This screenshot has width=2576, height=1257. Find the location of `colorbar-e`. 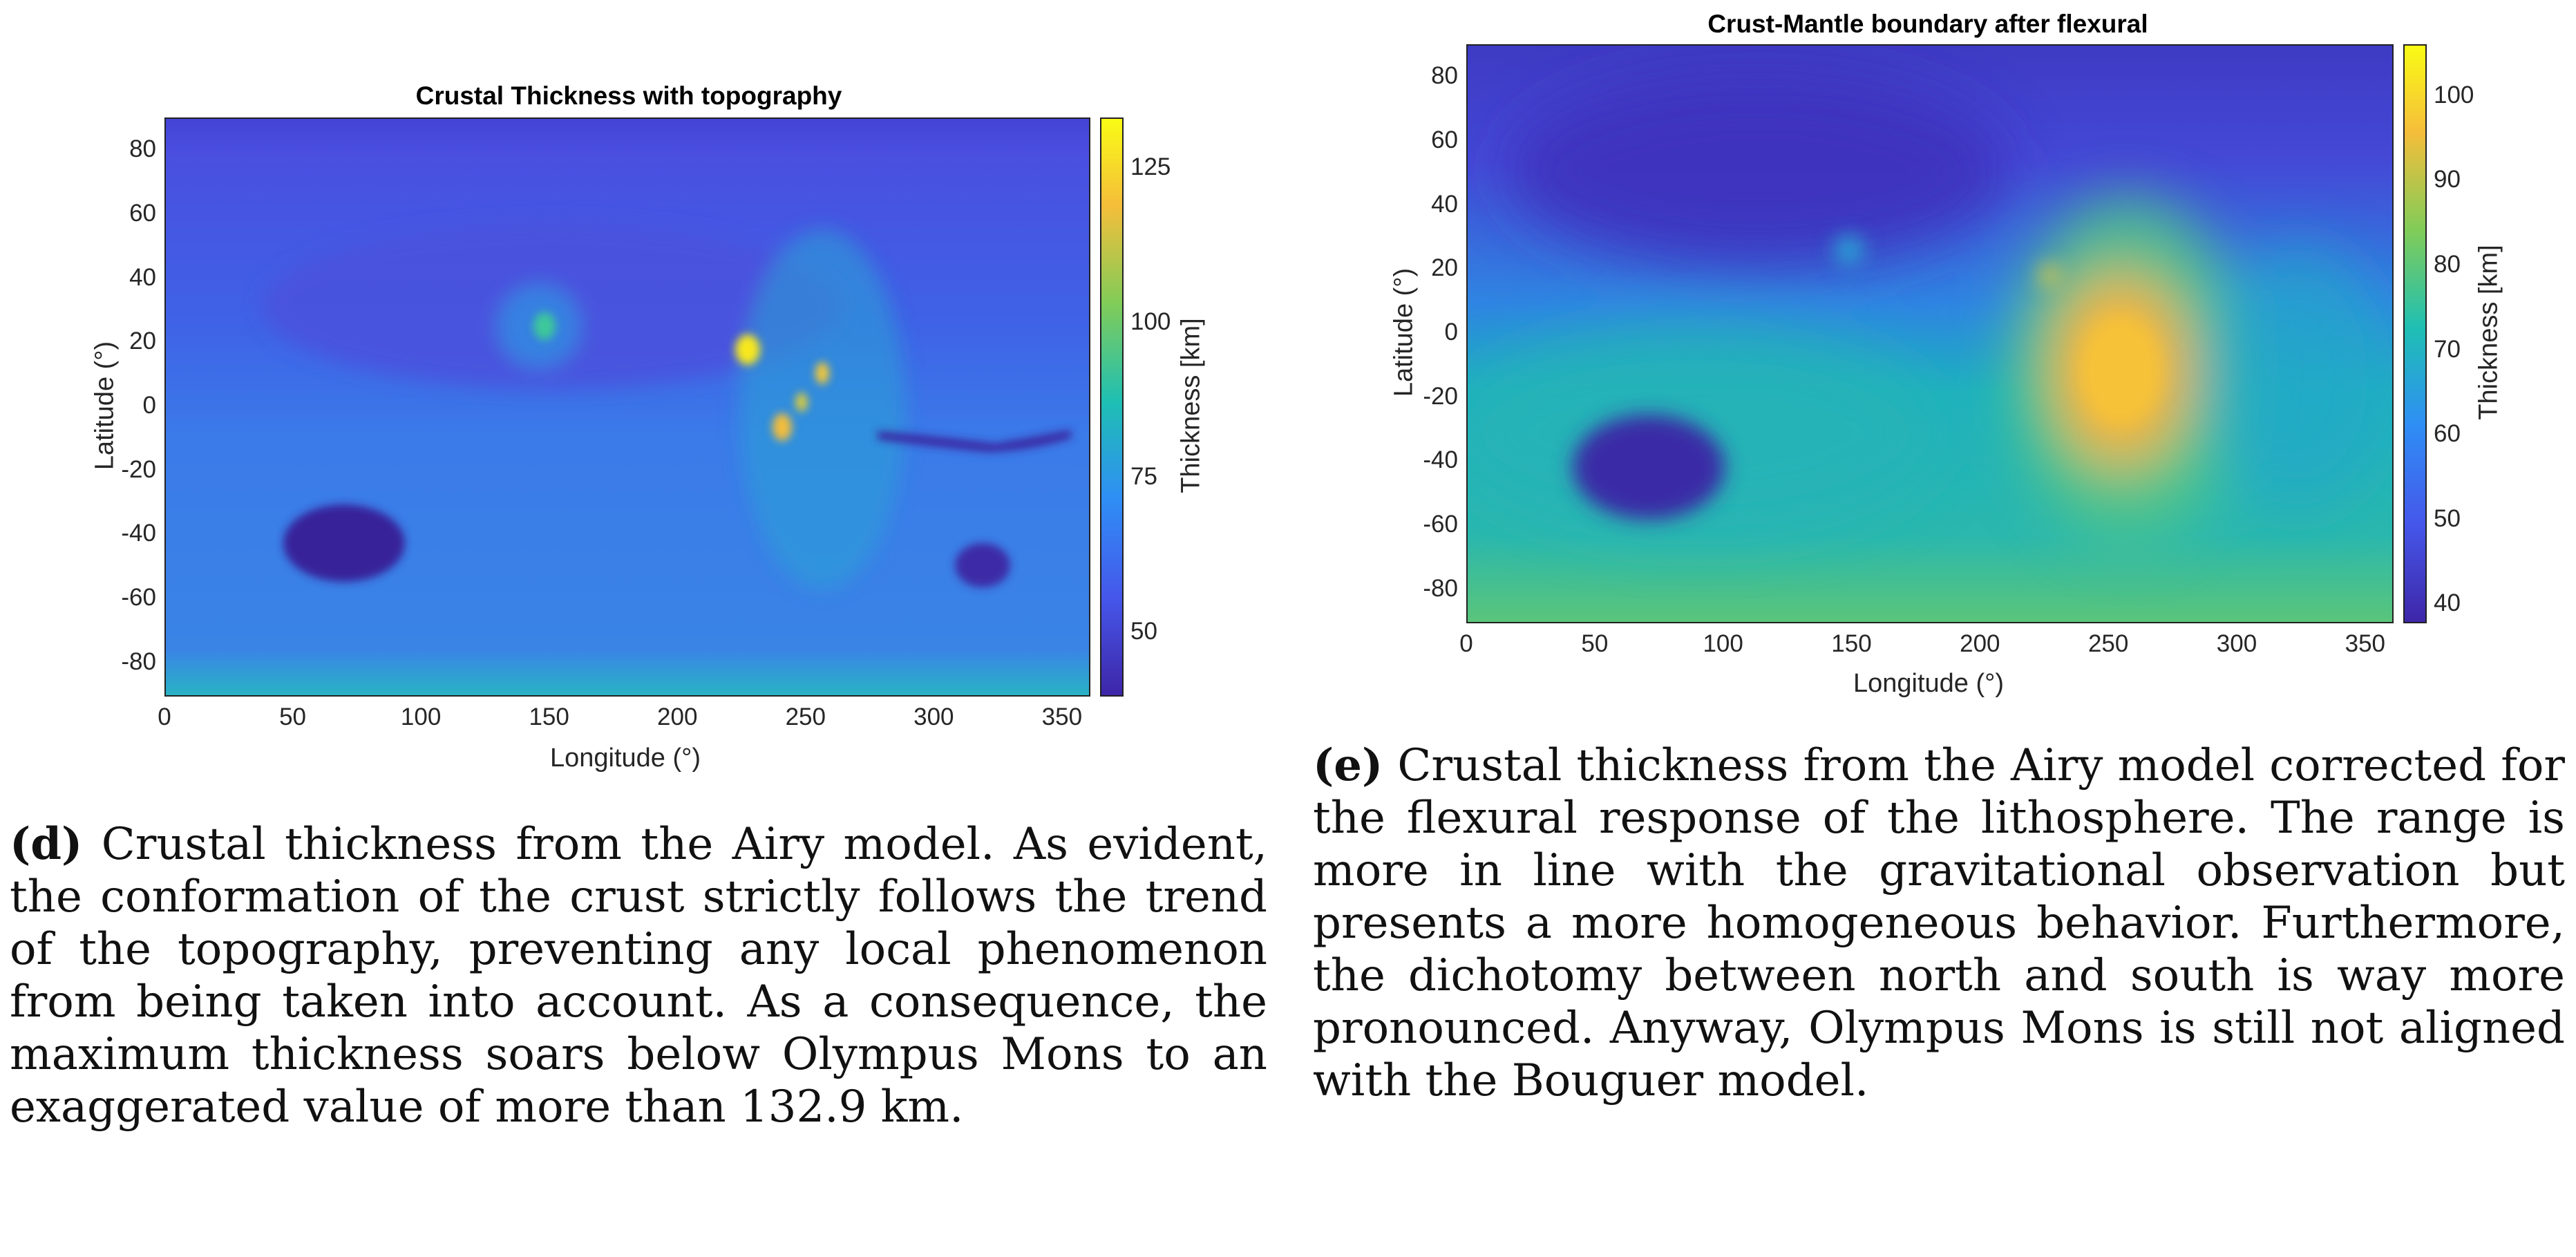

colorbar-e is located at coordinates (2415, 333).